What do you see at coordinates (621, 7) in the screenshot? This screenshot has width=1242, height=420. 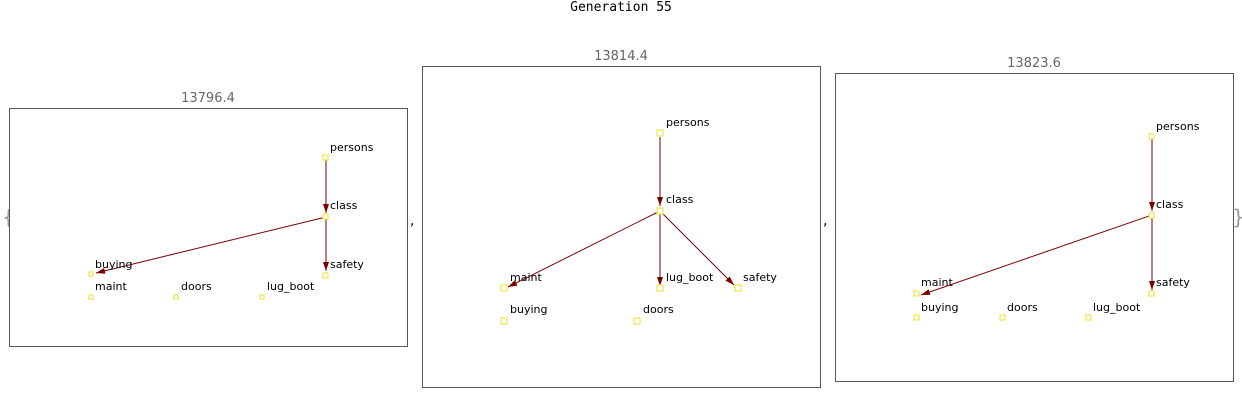 I see `generation-title: Generation 55` at bounding box center [621, 7].